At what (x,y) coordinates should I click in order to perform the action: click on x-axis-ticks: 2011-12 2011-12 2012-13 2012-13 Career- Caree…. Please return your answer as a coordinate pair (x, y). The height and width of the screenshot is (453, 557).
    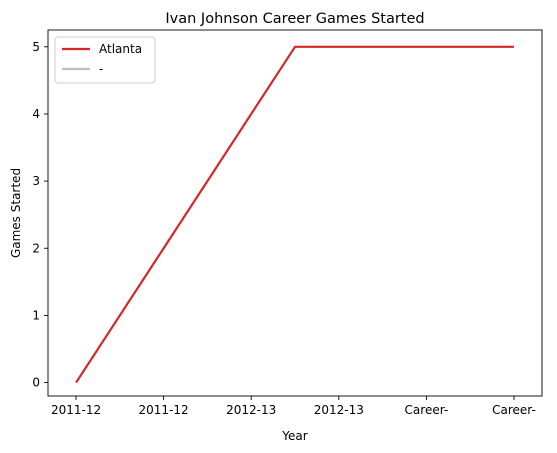
    Looking at the image, I should click on (293, 406).